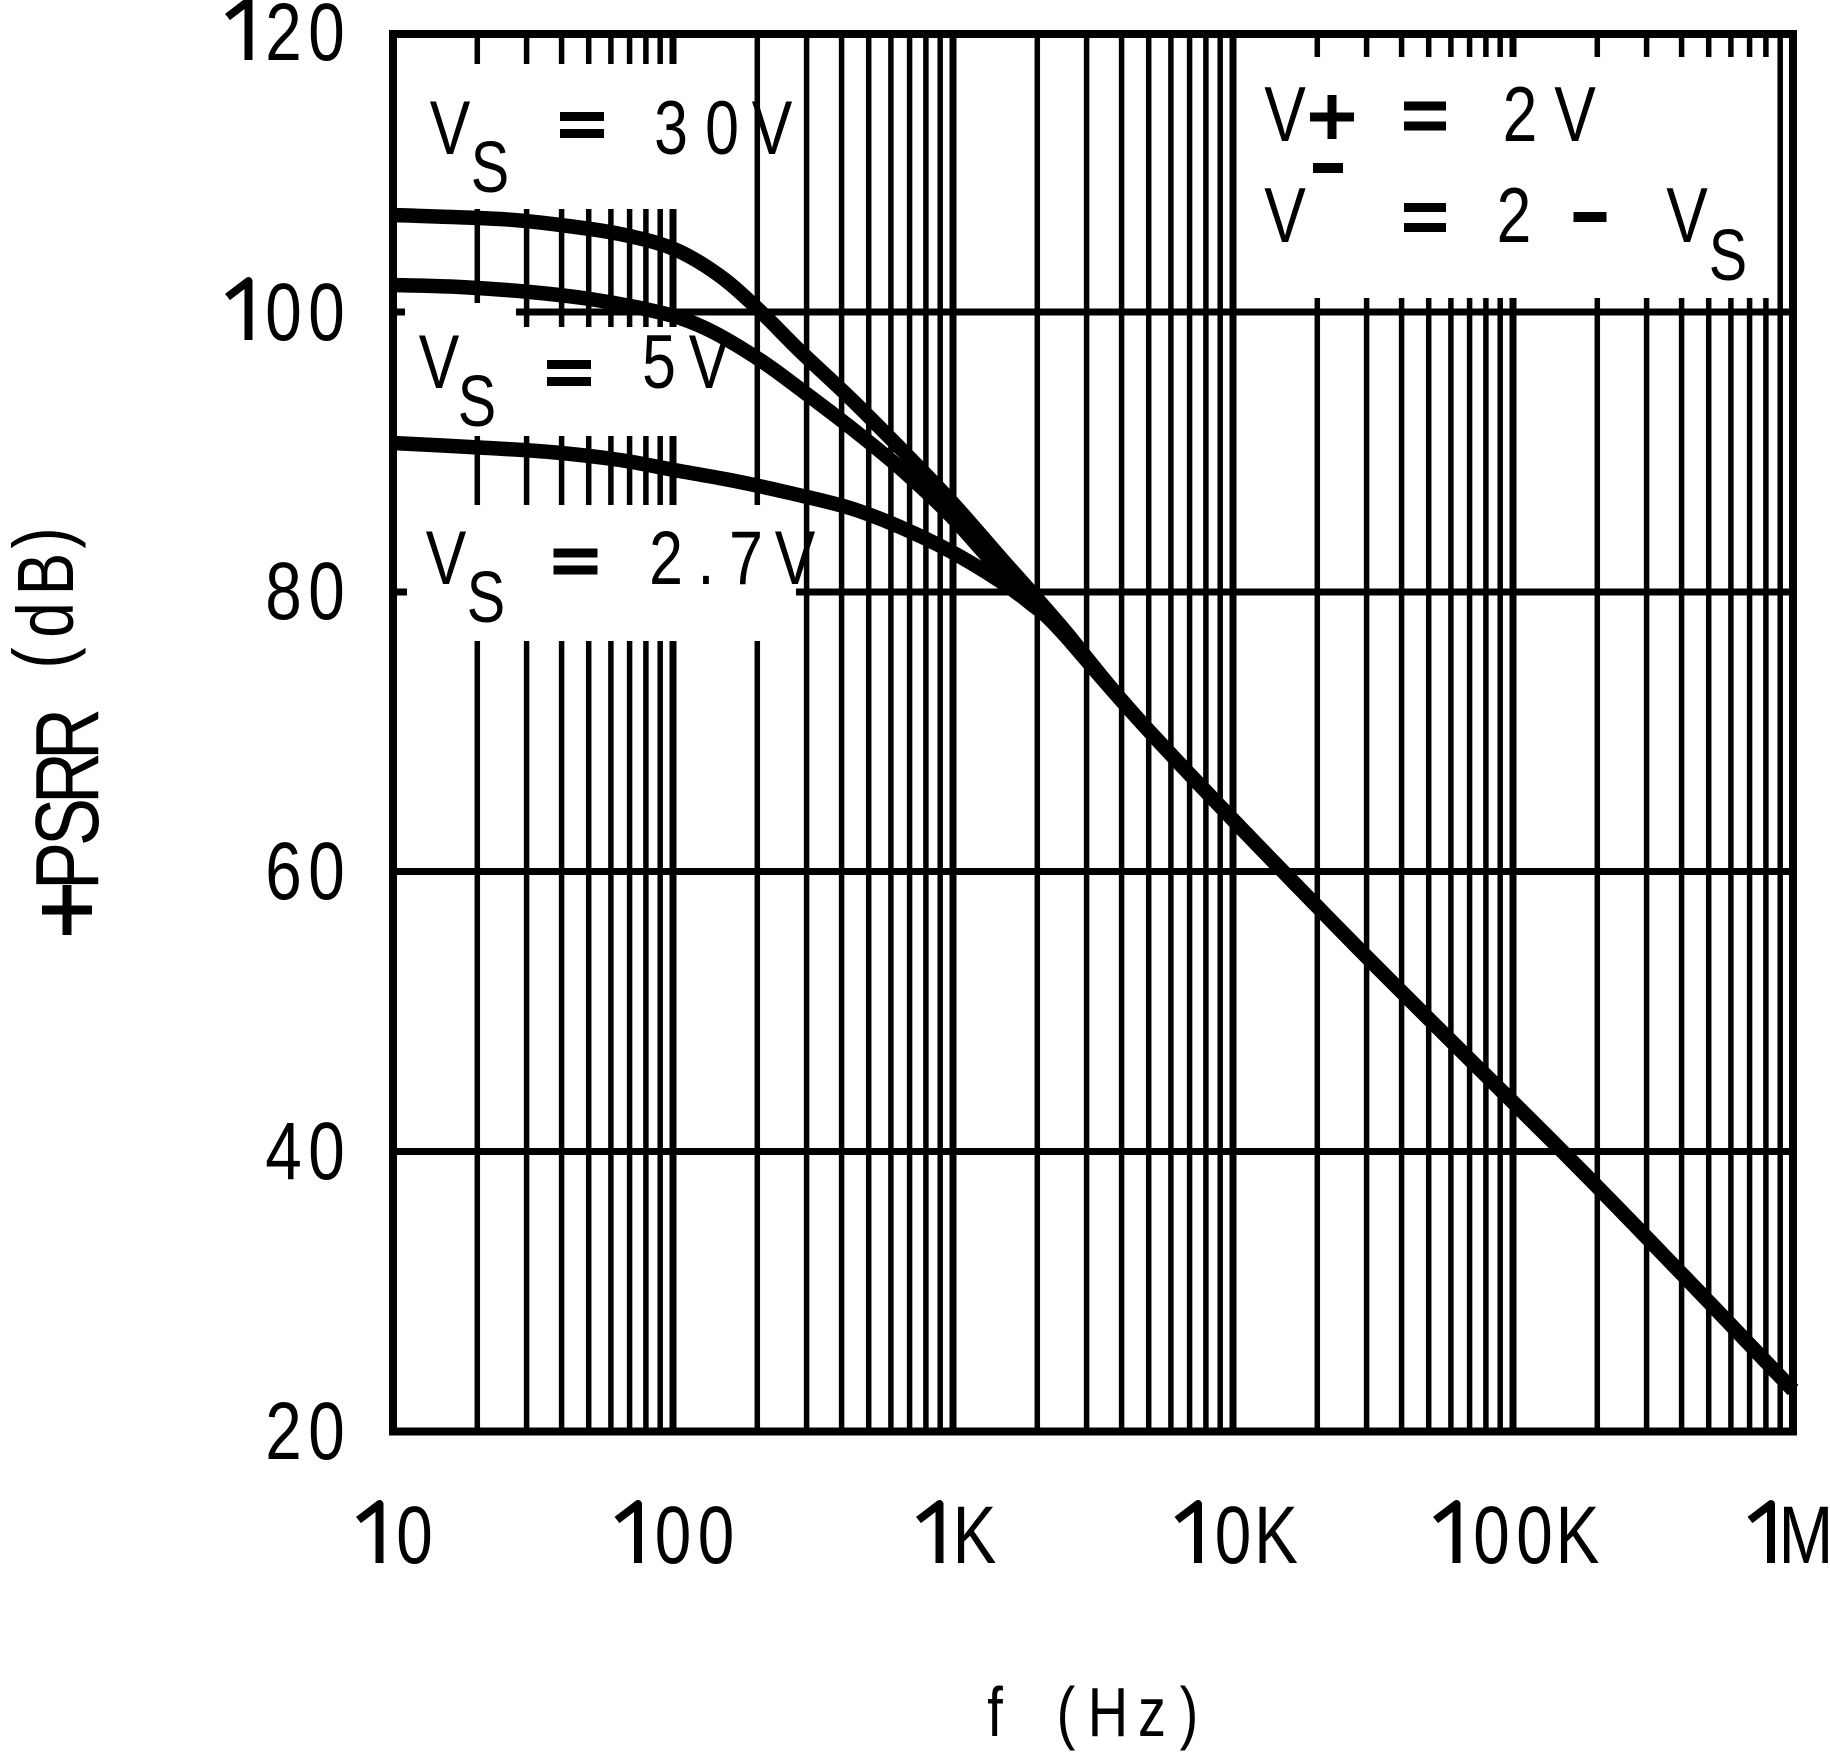  I want to click on svg-text: 4, so click(283, 1151).